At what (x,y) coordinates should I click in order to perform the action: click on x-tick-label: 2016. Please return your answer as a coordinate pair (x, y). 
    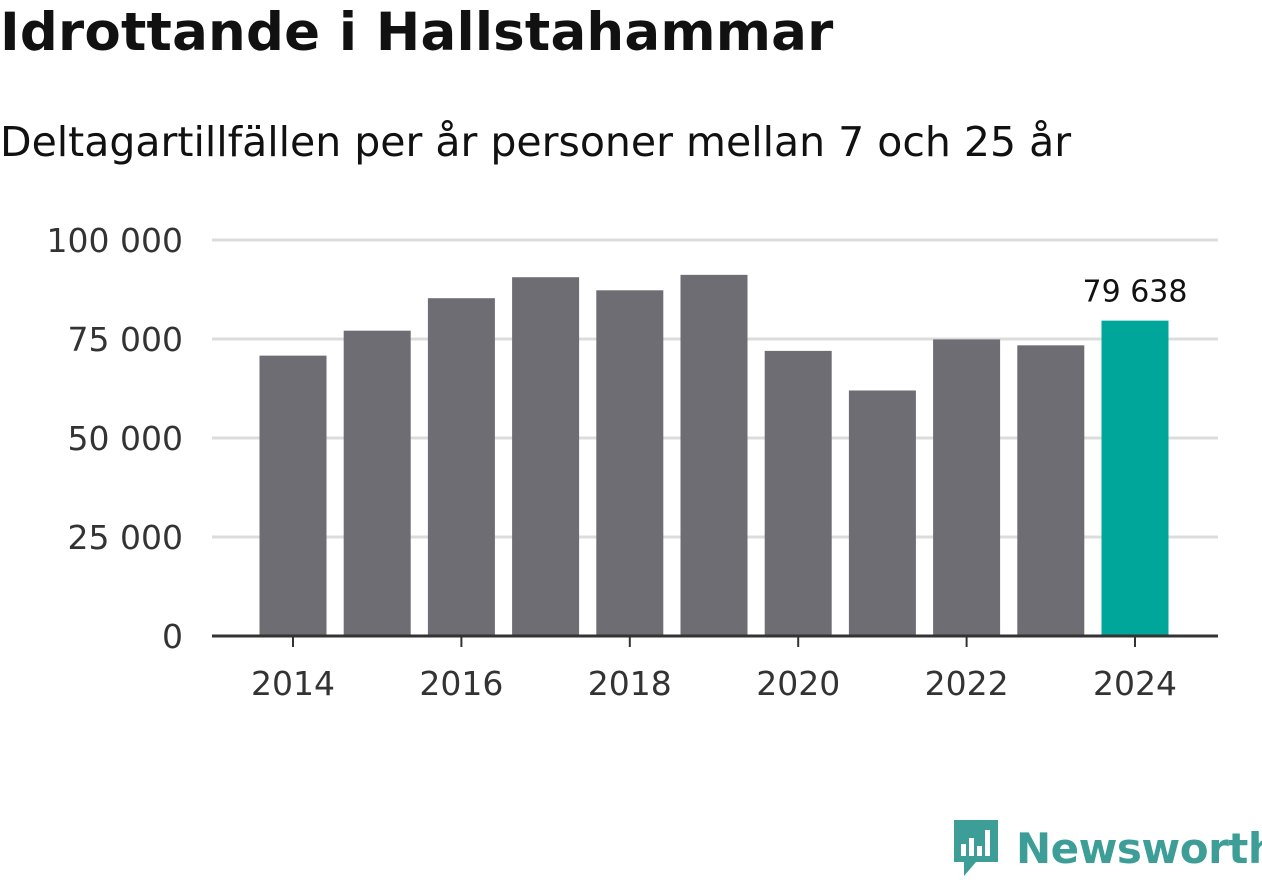
    Looking at the image, I should click on (461, 683).